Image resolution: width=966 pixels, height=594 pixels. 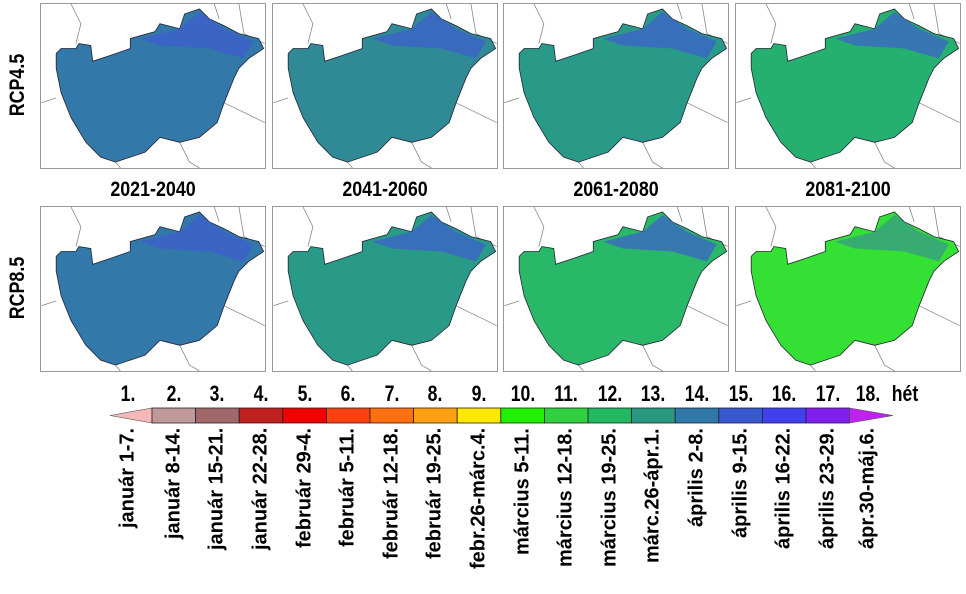 I want to click on week-date-label: február 29-4., so click(x=304, y=487).